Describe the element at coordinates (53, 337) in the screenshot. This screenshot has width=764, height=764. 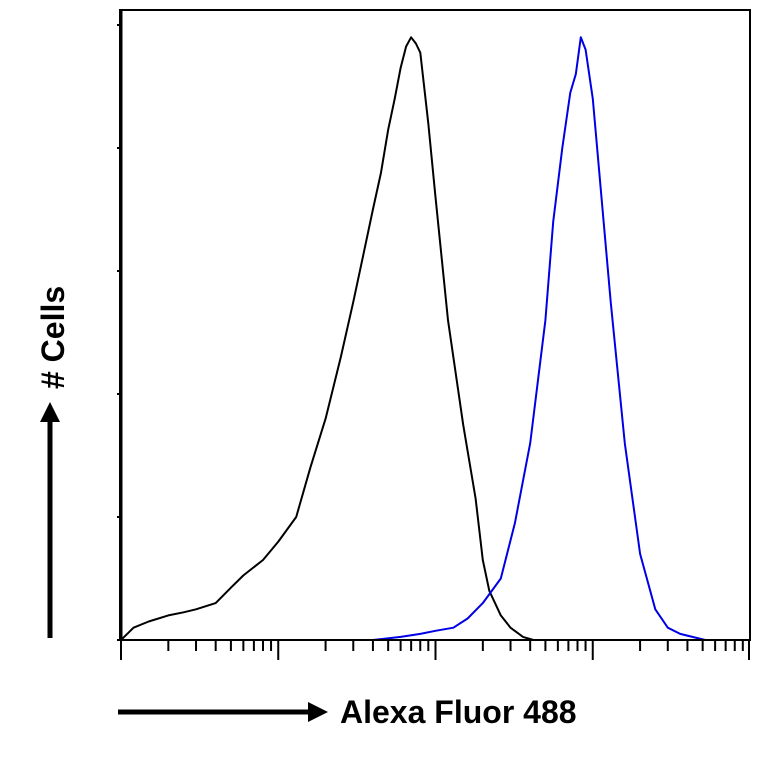
I see `y-axis-label: # Cells` at that location.